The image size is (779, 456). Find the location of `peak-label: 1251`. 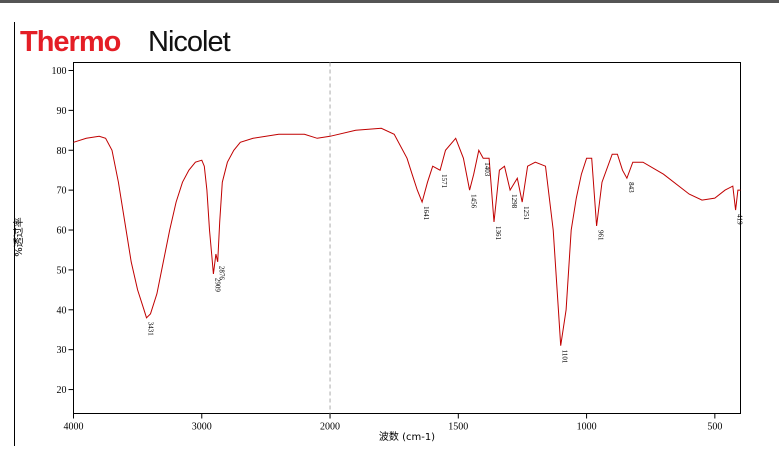

peak-label: 1251 is located at coordinates (526, 213).